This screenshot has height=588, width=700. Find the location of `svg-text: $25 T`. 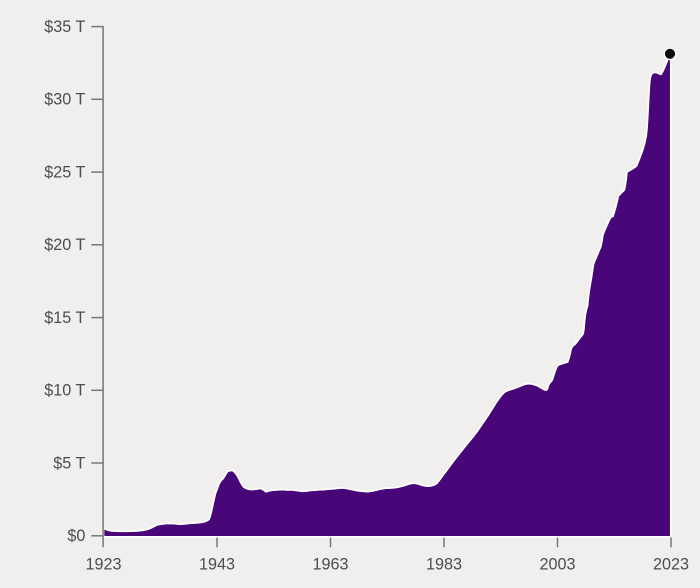

svg-text: $25 T is located at coordinates (64, 173).